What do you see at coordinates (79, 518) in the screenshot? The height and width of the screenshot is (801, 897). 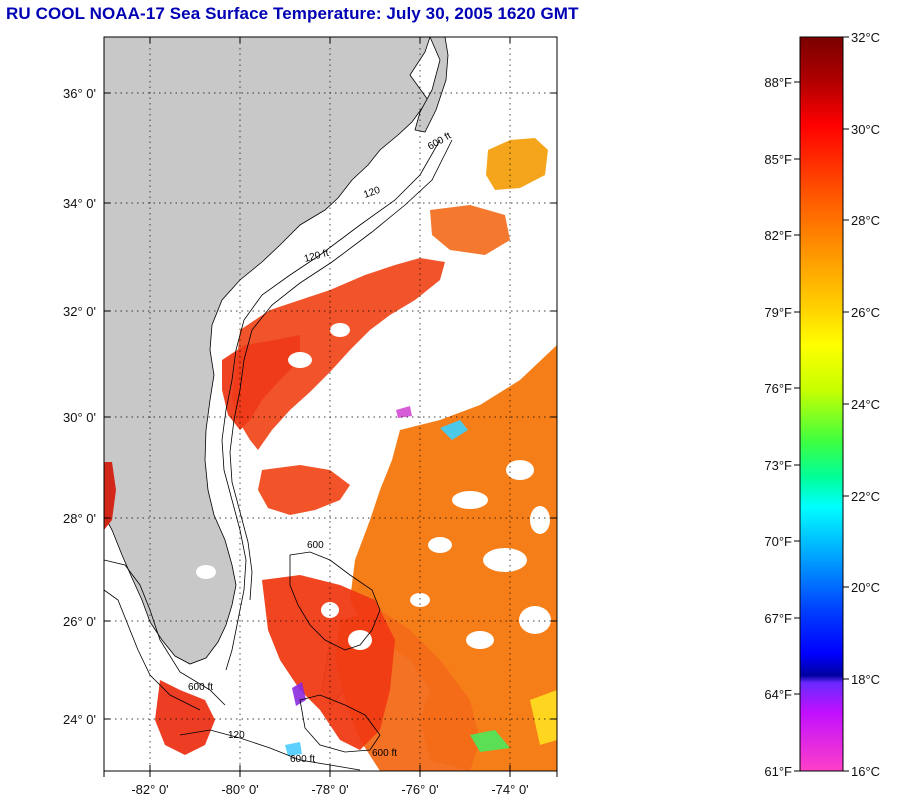 I see `lat-label: 28° 0'` at bounding box center [79, 518].